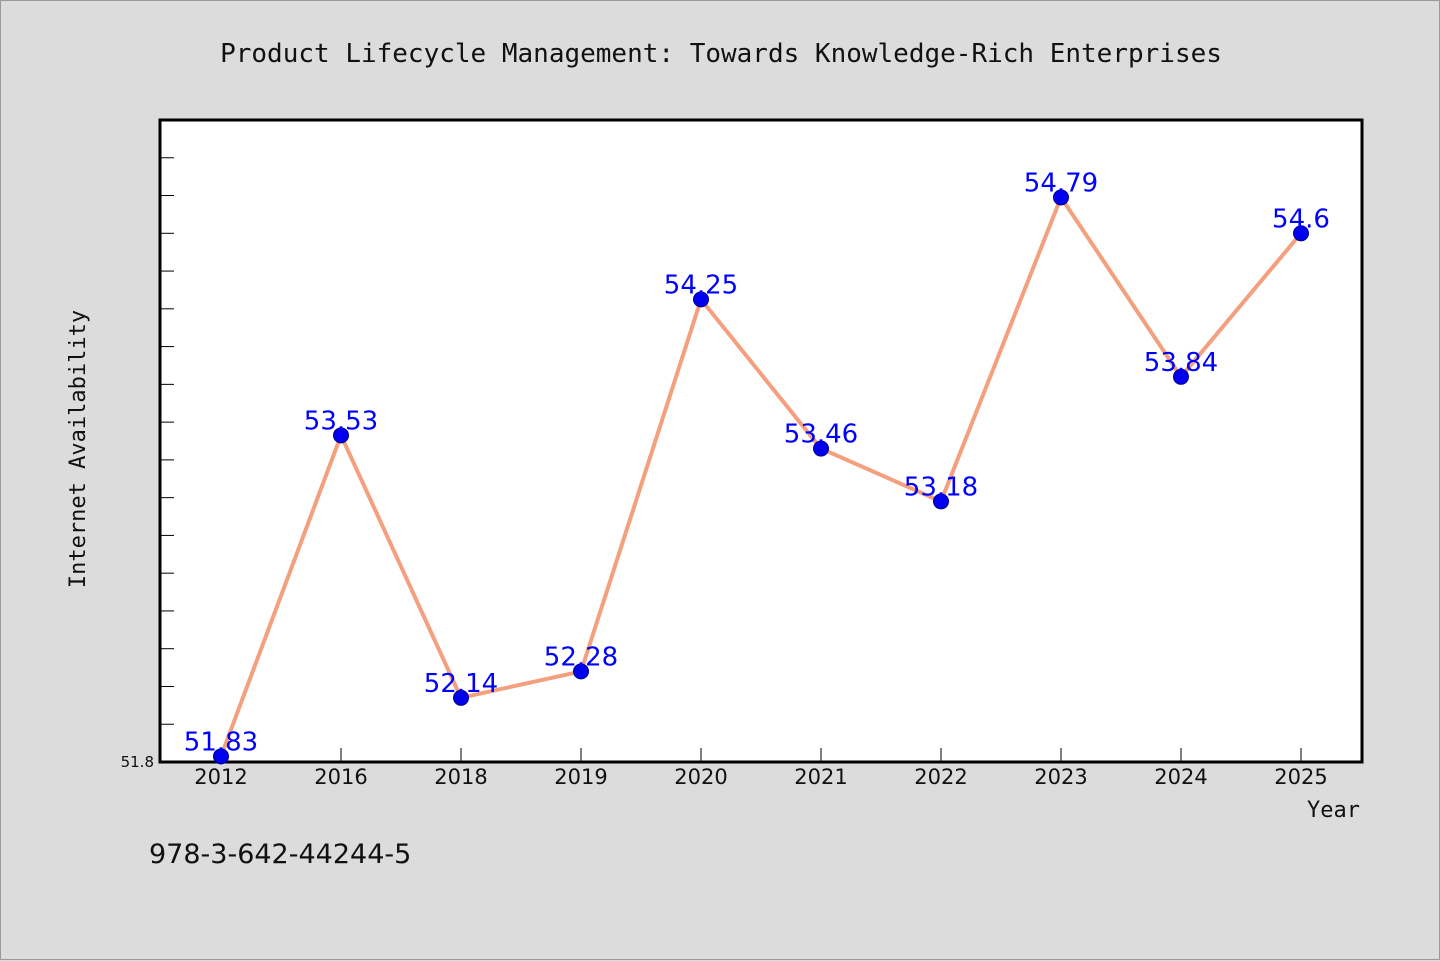 The width and height of the screenshot is (1440, 961). What do you see at coordinates (1300, 777) in the screenshot?
I see `x-axis-tick-label: 2025` at bounding box center [1300, 777].